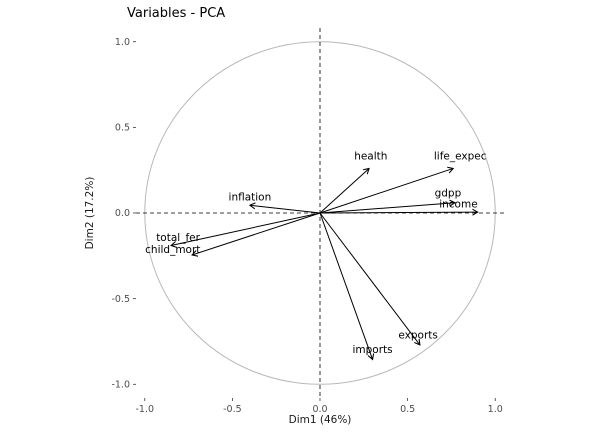 This screenshot has height=438, width=604. What do you see at coordinates (407, 409) in the screenshot?
I see `x-tick-label: 0.5` at bounding box center [407, 409].